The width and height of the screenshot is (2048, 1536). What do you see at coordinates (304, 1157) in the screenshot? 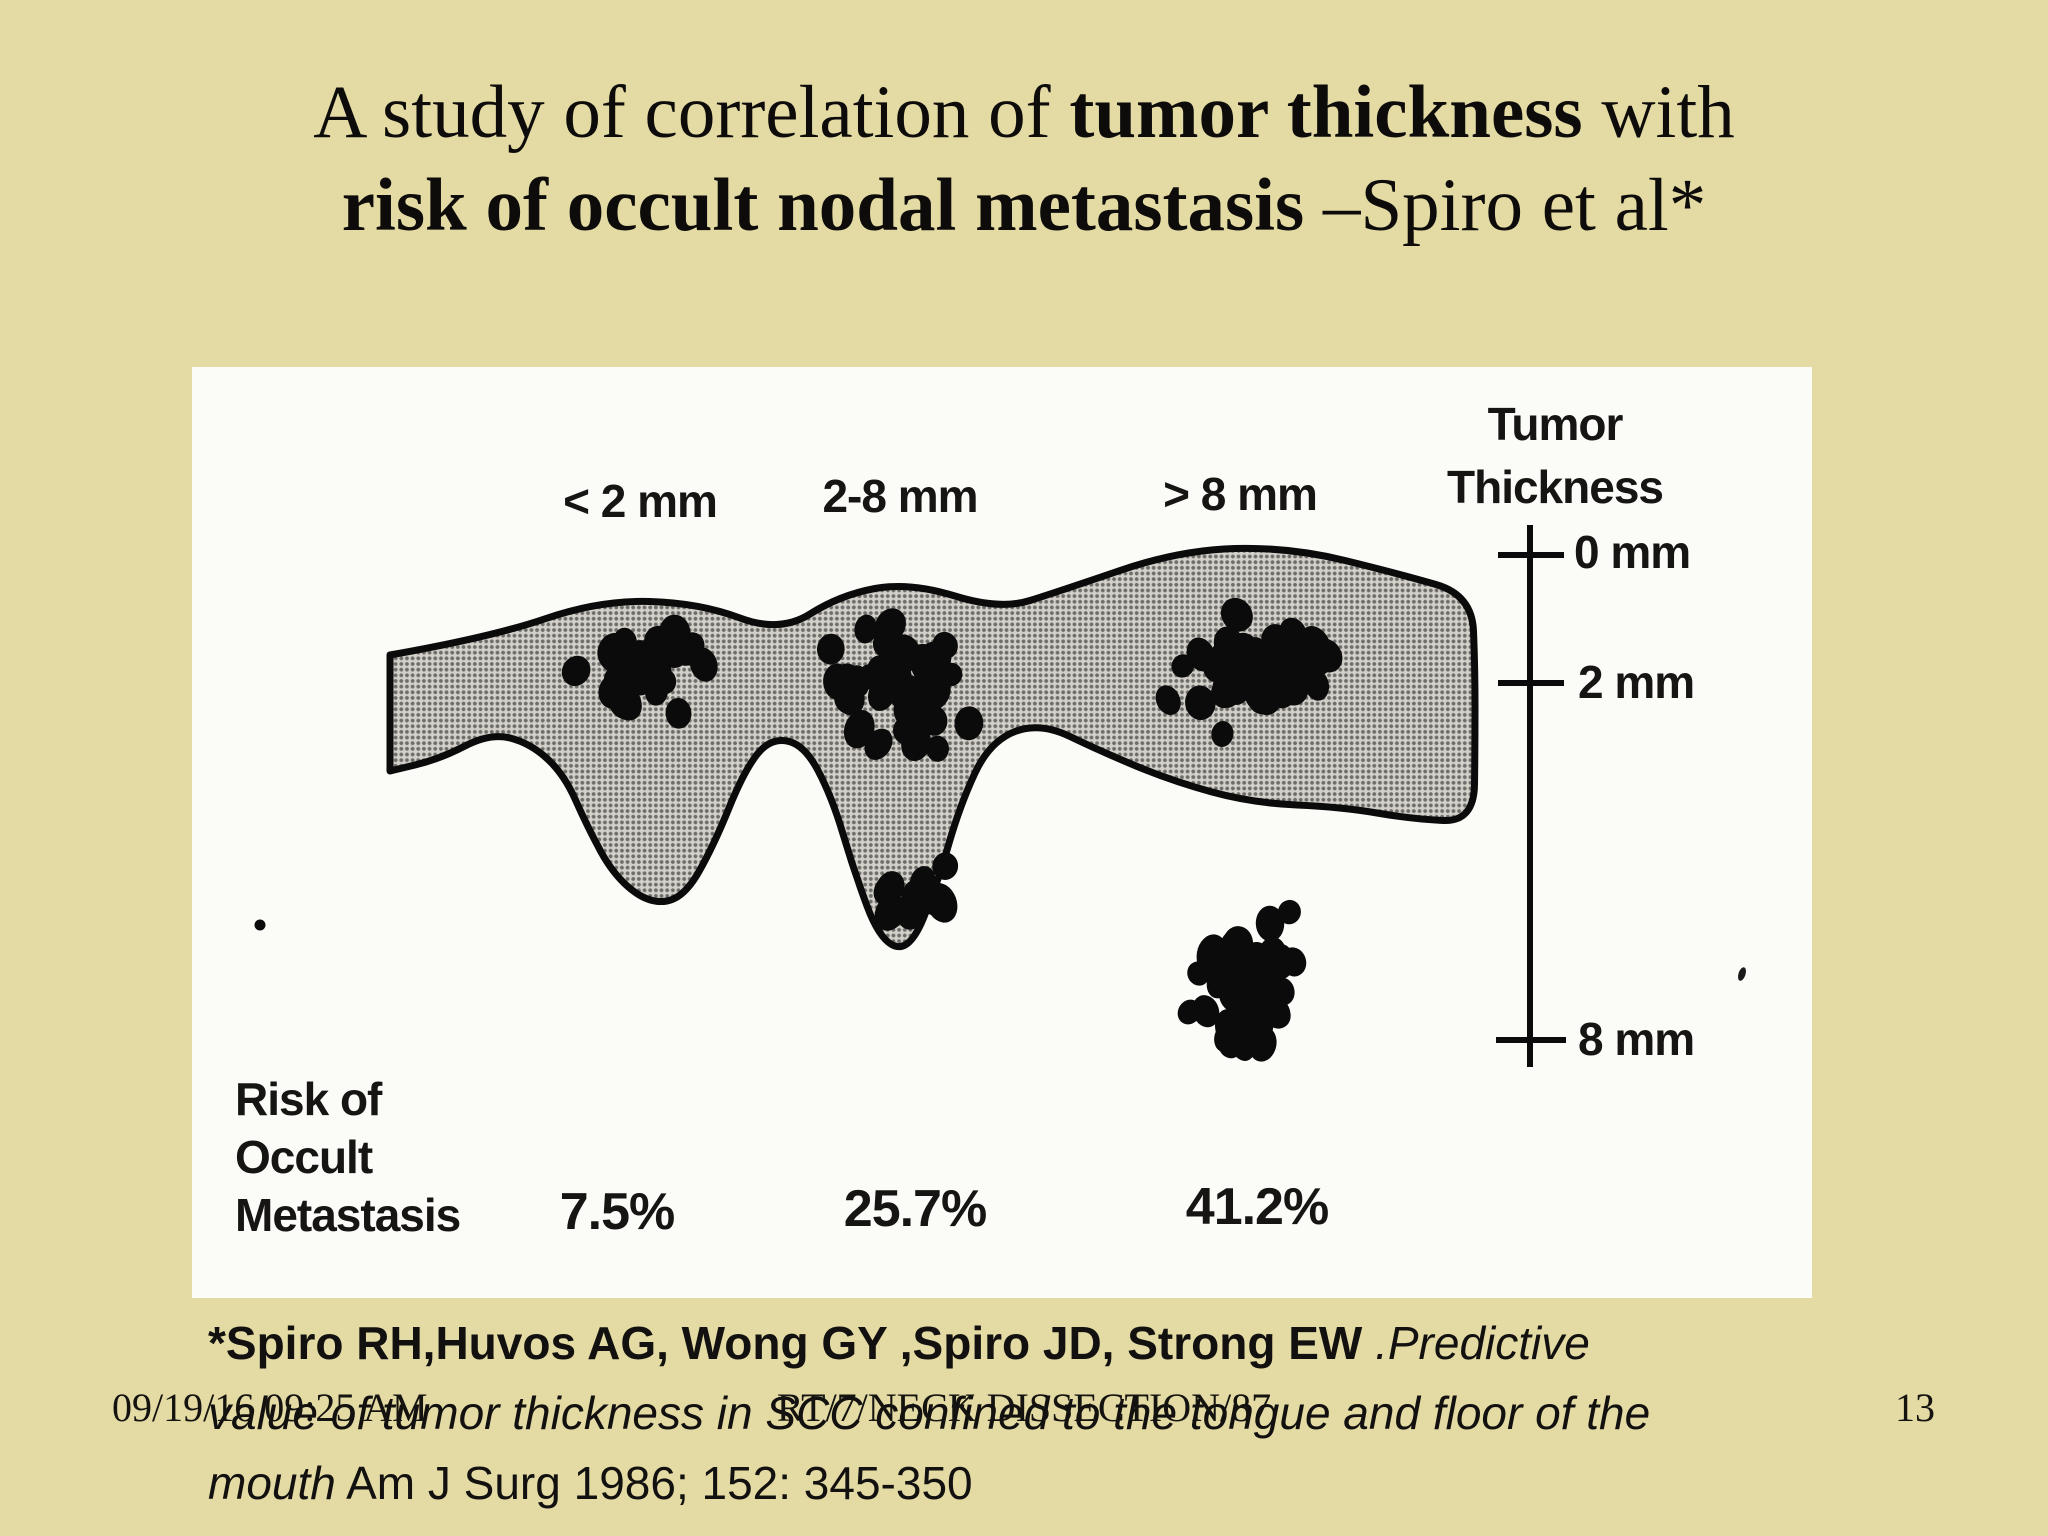
I see `risk-label-line2: Occult` at bounding box center [304, 1157].